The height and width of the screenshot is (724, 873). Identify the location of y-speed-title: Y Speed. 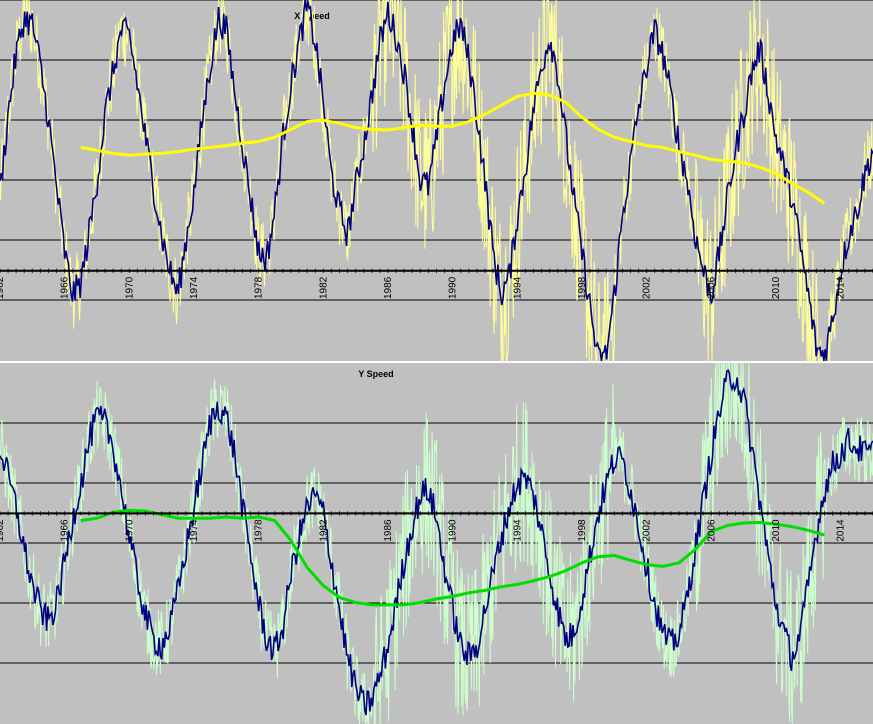
(375, 374).